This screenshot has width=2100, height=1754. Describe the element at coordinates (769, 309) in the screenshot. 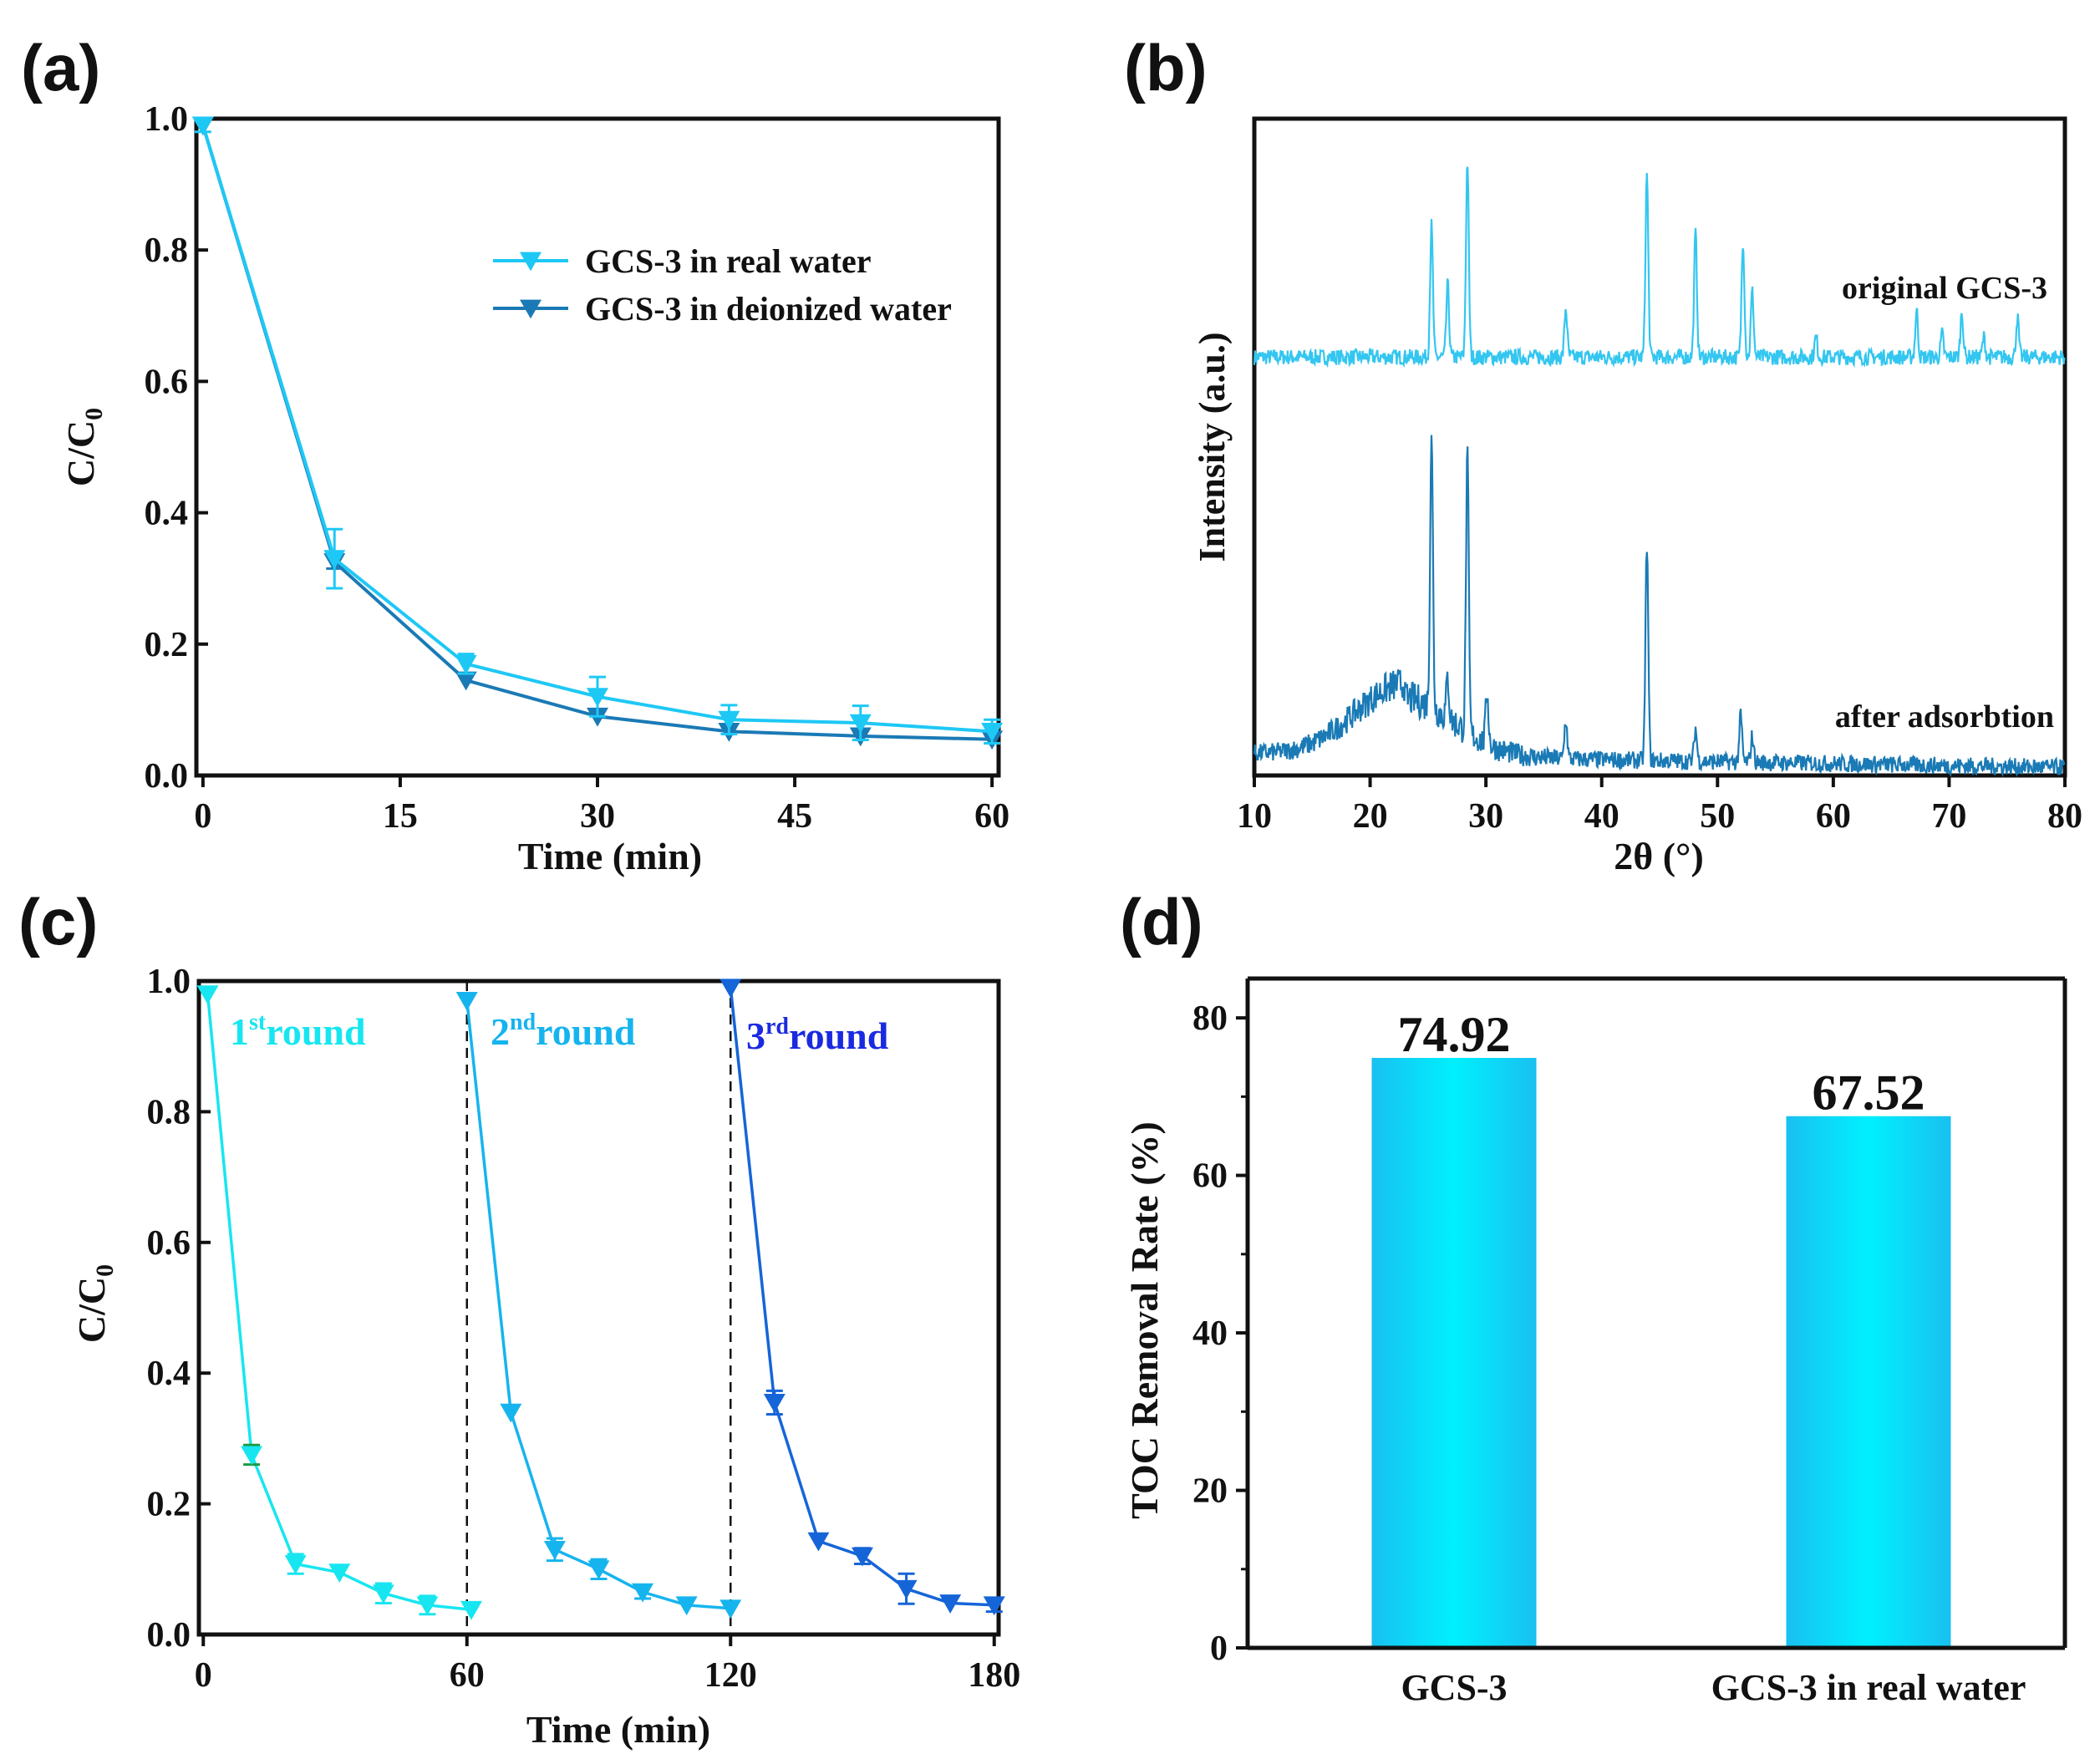

I see `legend-label: GCS-3 in deionized water` at that location.